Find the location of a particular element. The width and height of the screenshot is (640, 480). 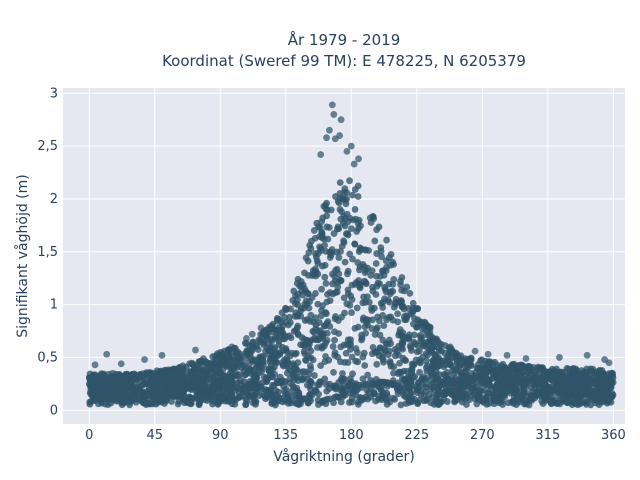

x-tick-label: 45 is located at coordinates (154, 435).